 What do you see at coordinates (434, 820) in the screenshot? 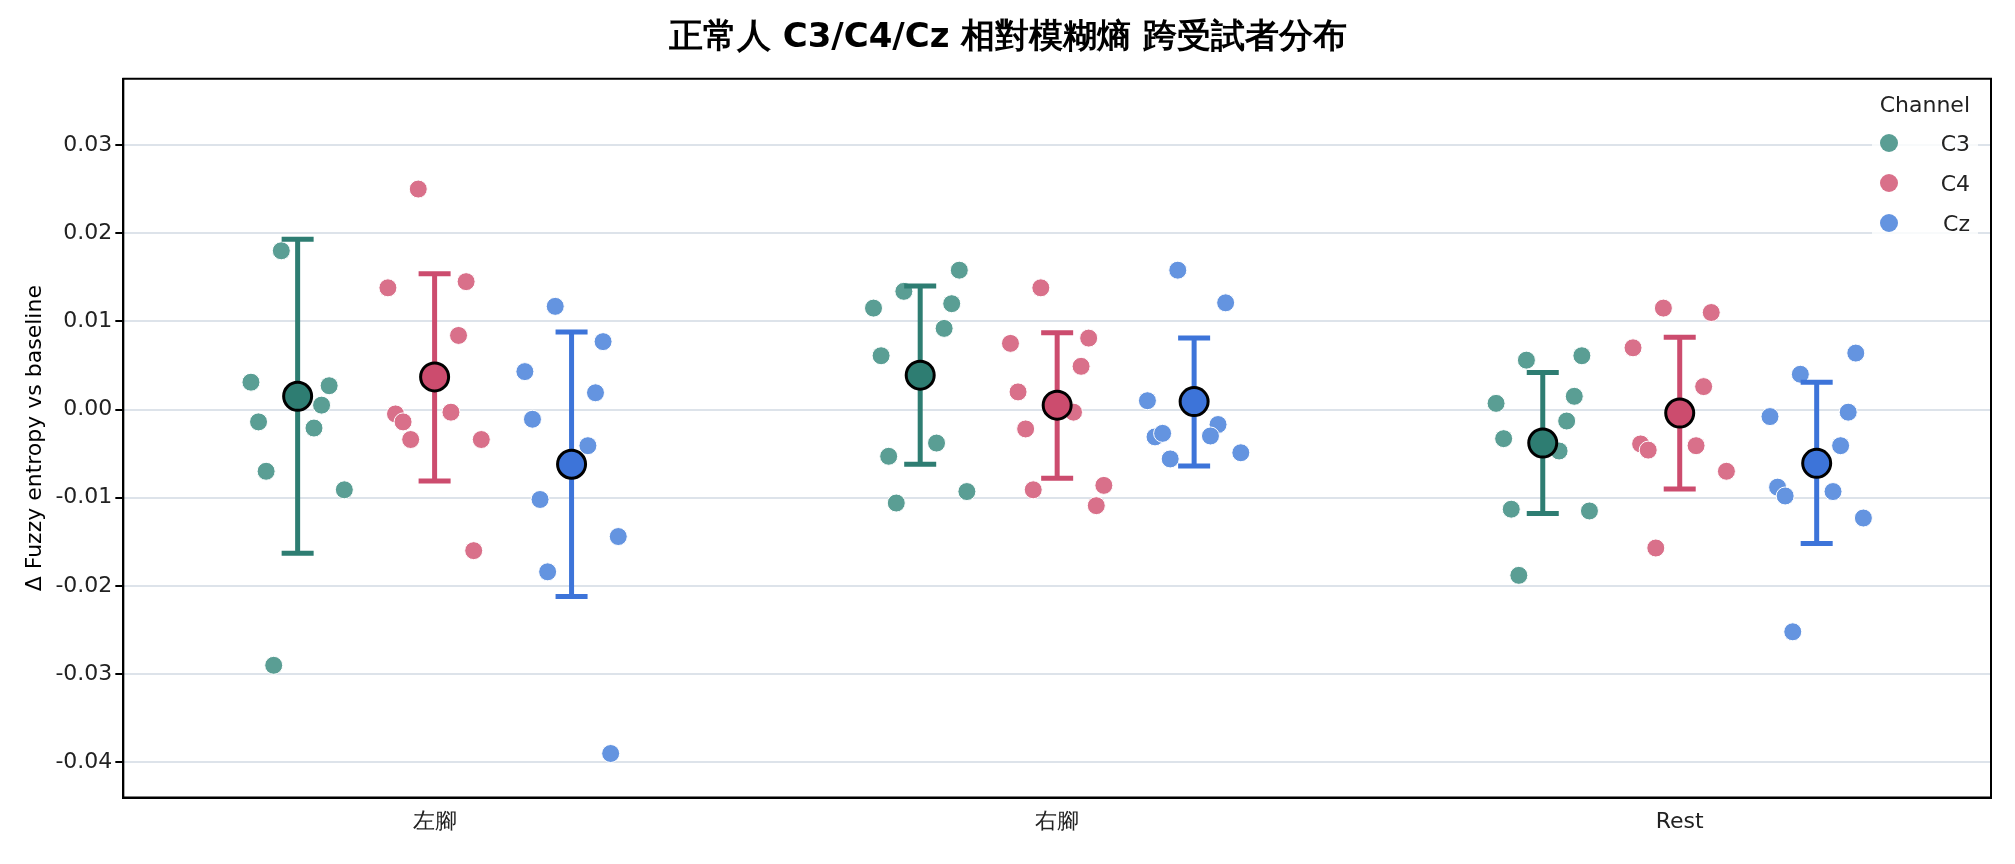
I see `x-tick-label: 左腳` at bounding box center [434, 820].